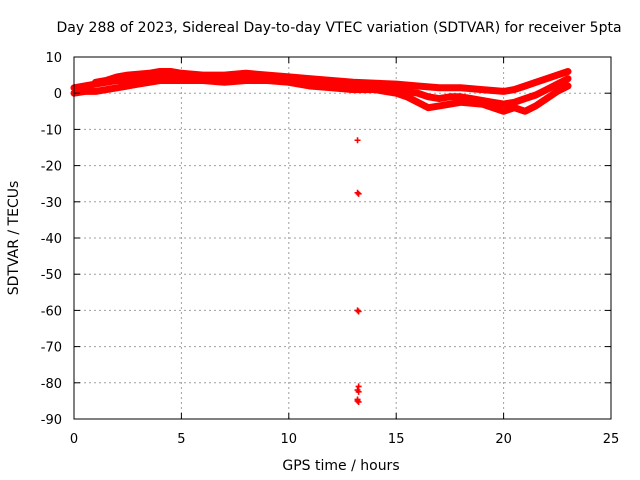 The image size is (640, 480). Describe the element at coordinates (396, 439) in the screenshot. I see `x-tick-label: 15` at that location.